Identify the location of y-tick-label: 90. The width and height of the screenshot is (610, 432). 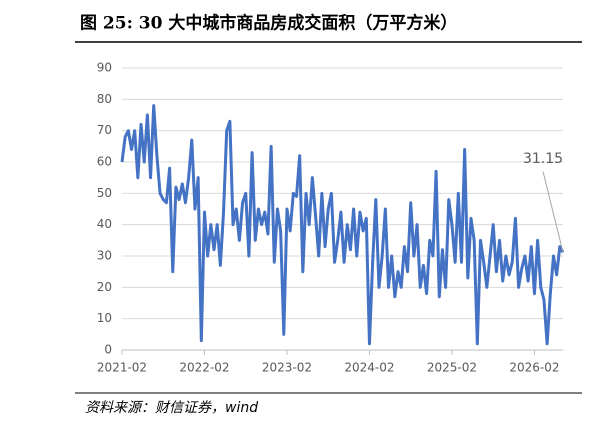
(104, 68).